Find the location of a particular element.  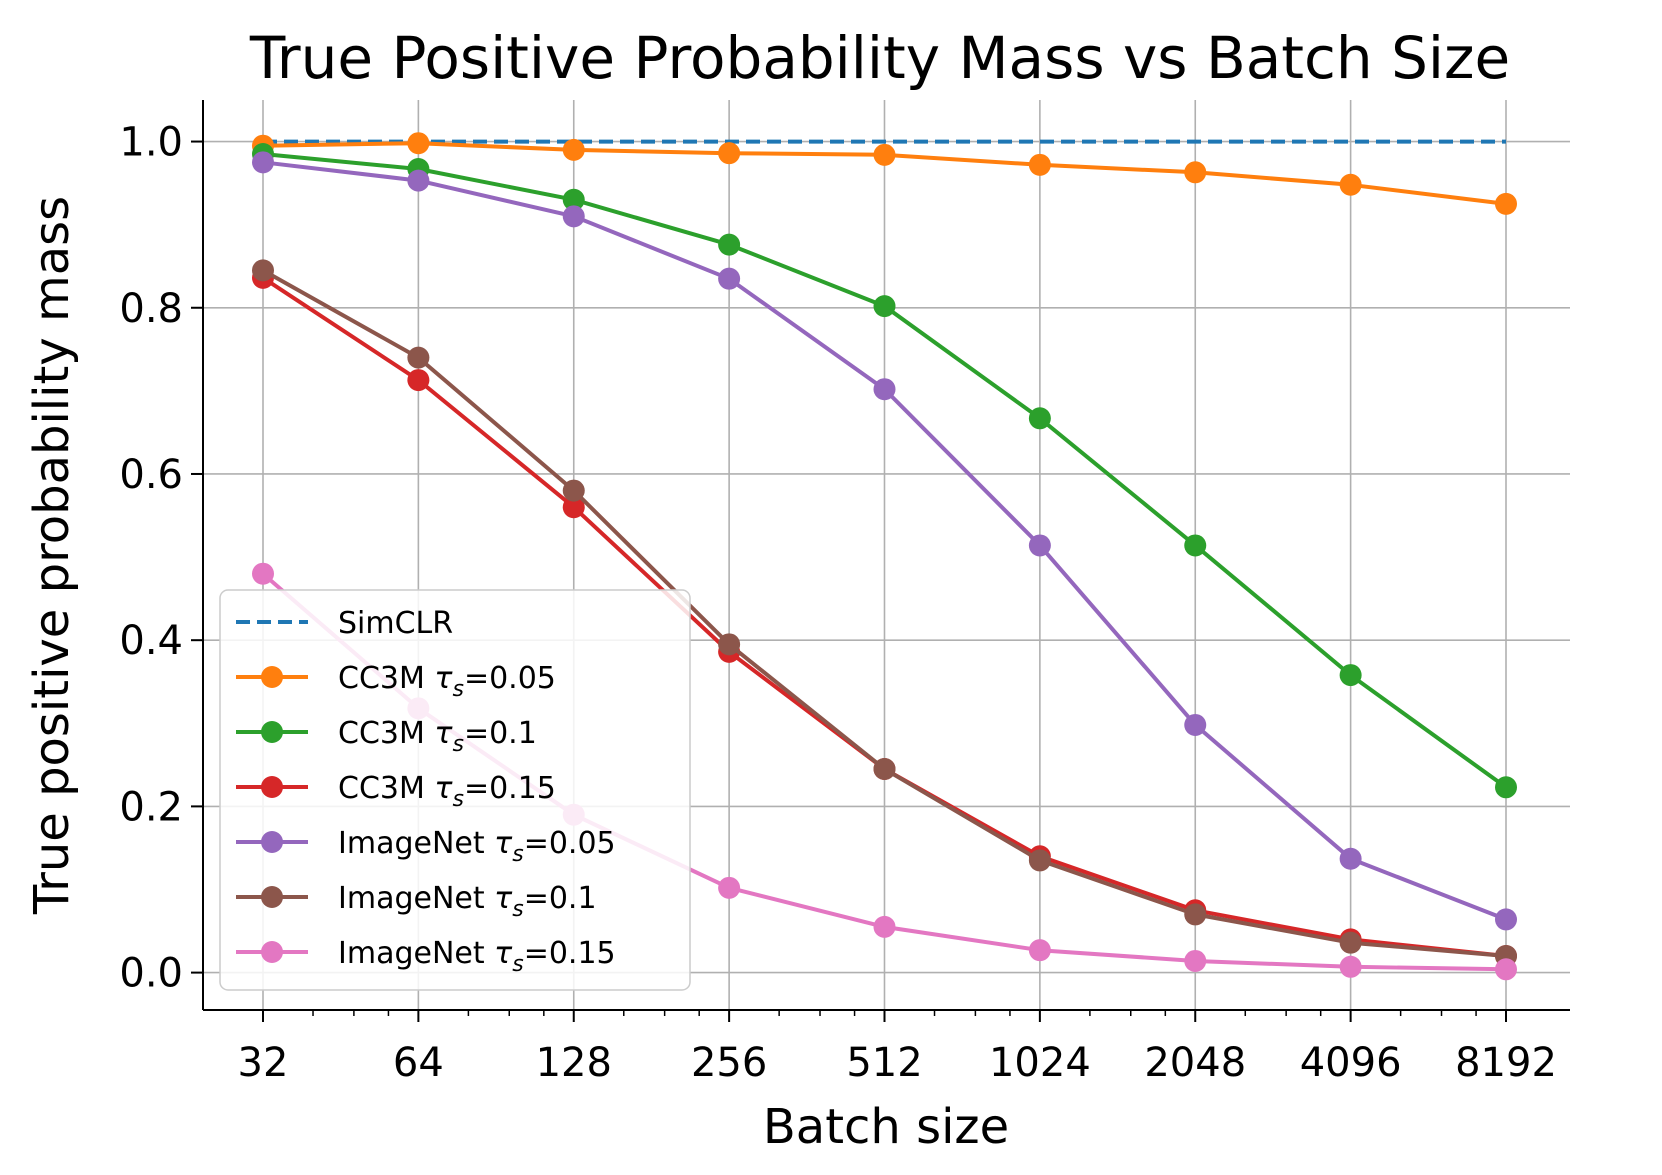

legend-frame is located at coordinates (455, 790).